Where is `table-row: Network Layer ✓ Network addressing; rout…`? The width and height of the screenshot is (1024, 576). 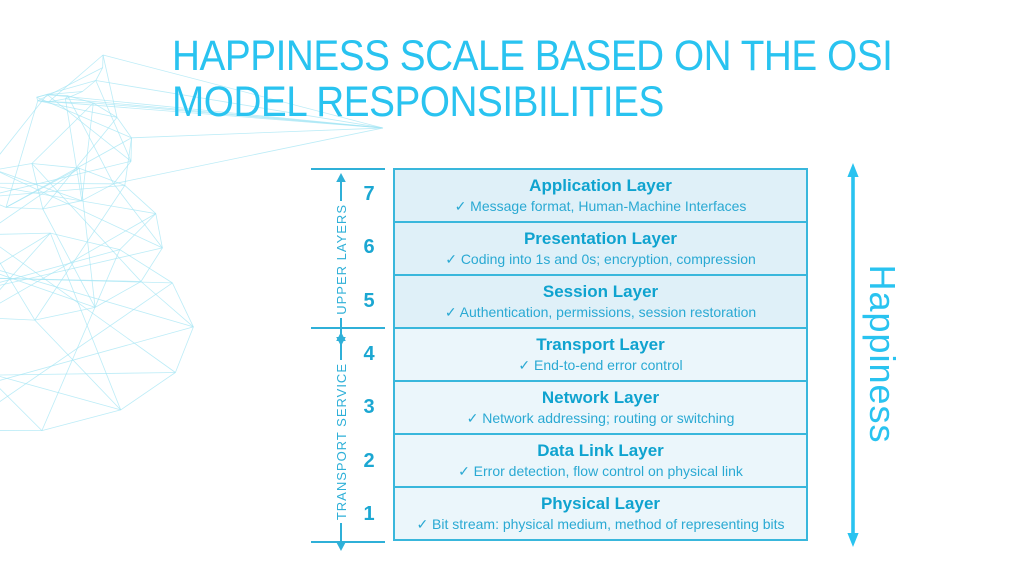 table-row: Network Layer ✓ Network addressing; rout… is located at coordinates (600, 406).